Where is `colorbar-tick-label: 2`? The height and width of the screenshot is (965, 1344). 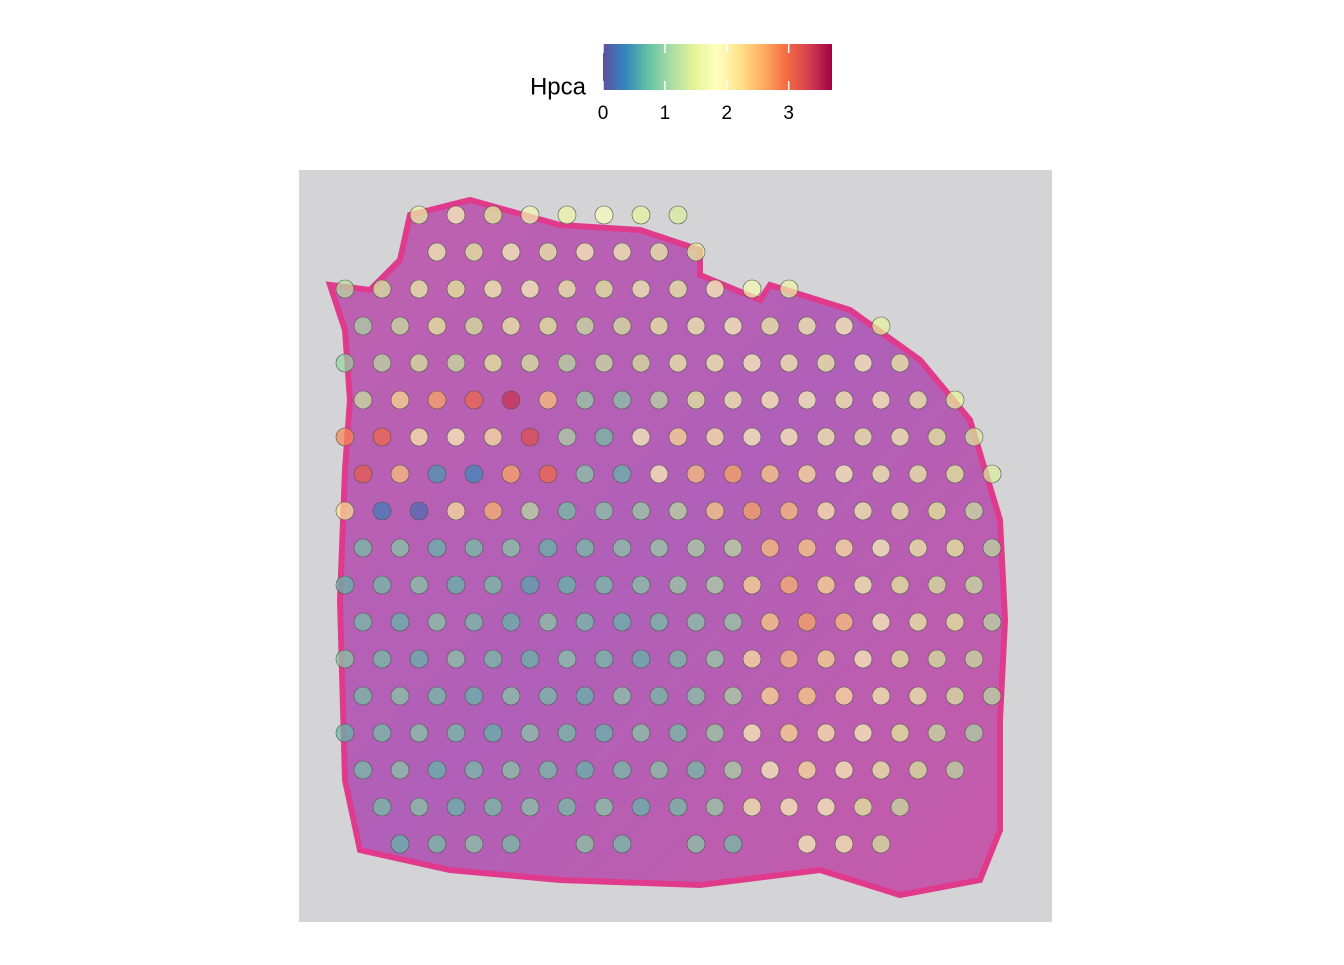 colorbar-tick-label: 2 is located at coordinates (726, 113).